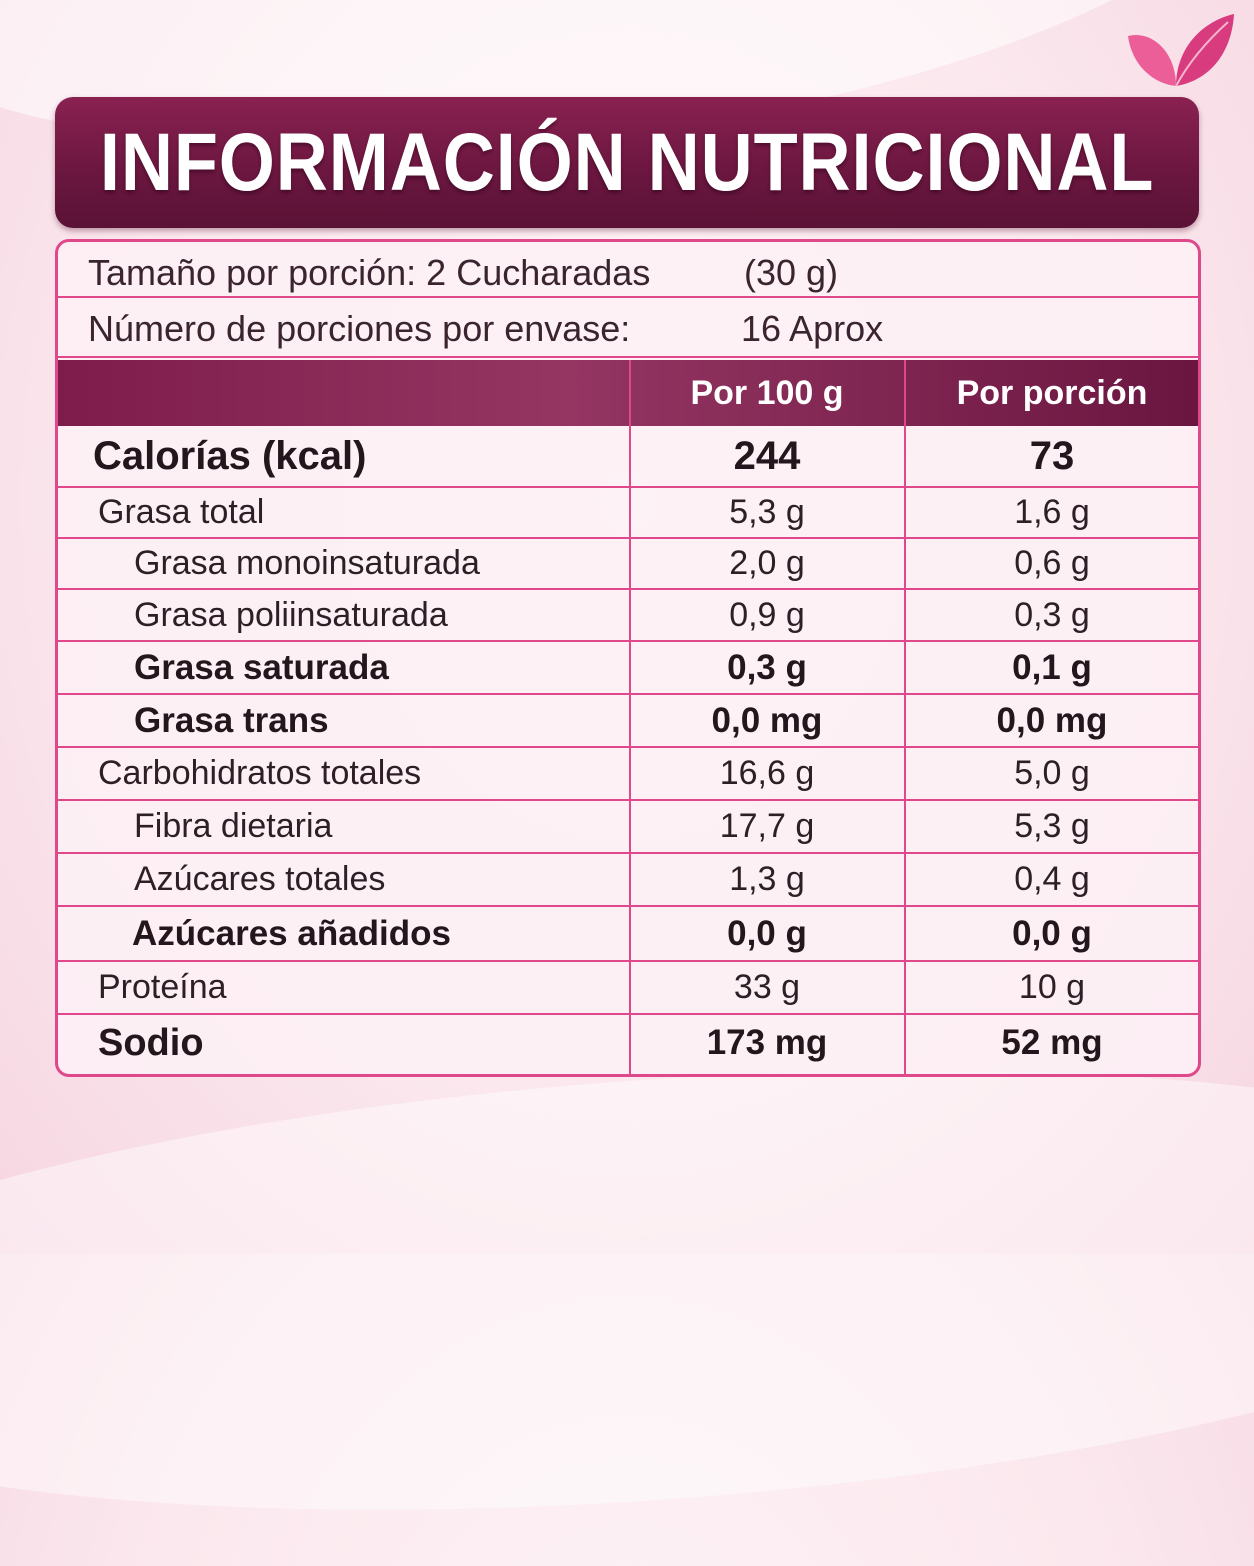 Image resolution: width=1254 pixels, height=1566 pixels. What do you see at coordinates (628, 719) in the screenshot?
I see `table-row: Grasa trans 0,0 mg 0,0 mg` at bounding box center [628, 719].